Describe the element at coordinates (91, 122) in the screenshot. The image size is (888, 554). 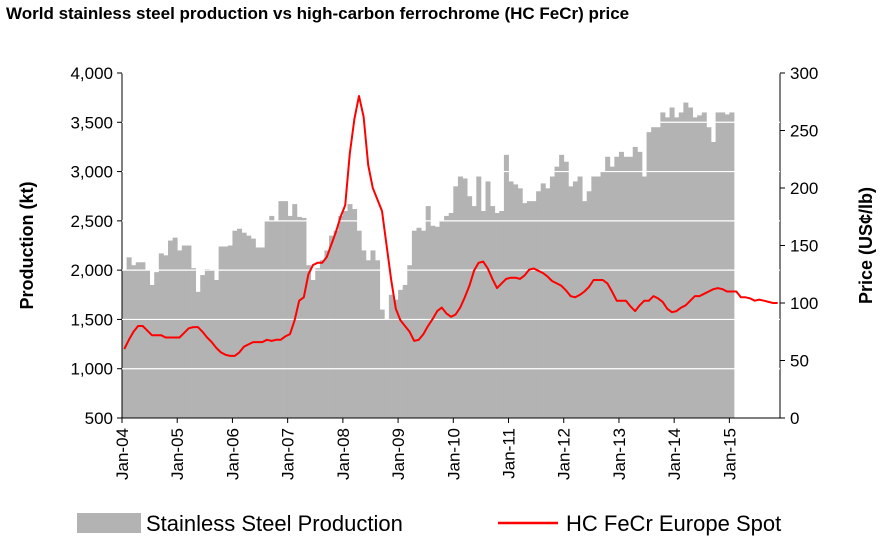
I see `left-tick-label: 3,500` at that location.